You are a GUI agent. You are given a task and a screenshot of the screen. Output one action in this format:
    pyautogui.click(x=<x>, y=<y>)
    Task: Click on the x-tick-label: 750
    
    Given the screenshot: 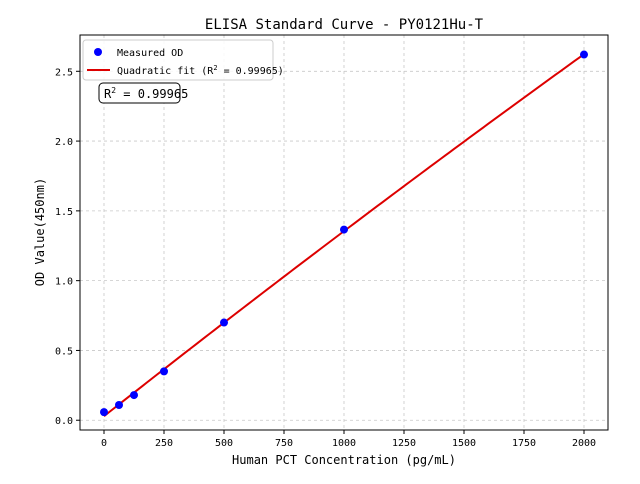 What is the action you would take?
    pyautogui.click(x=284, y=443)
    